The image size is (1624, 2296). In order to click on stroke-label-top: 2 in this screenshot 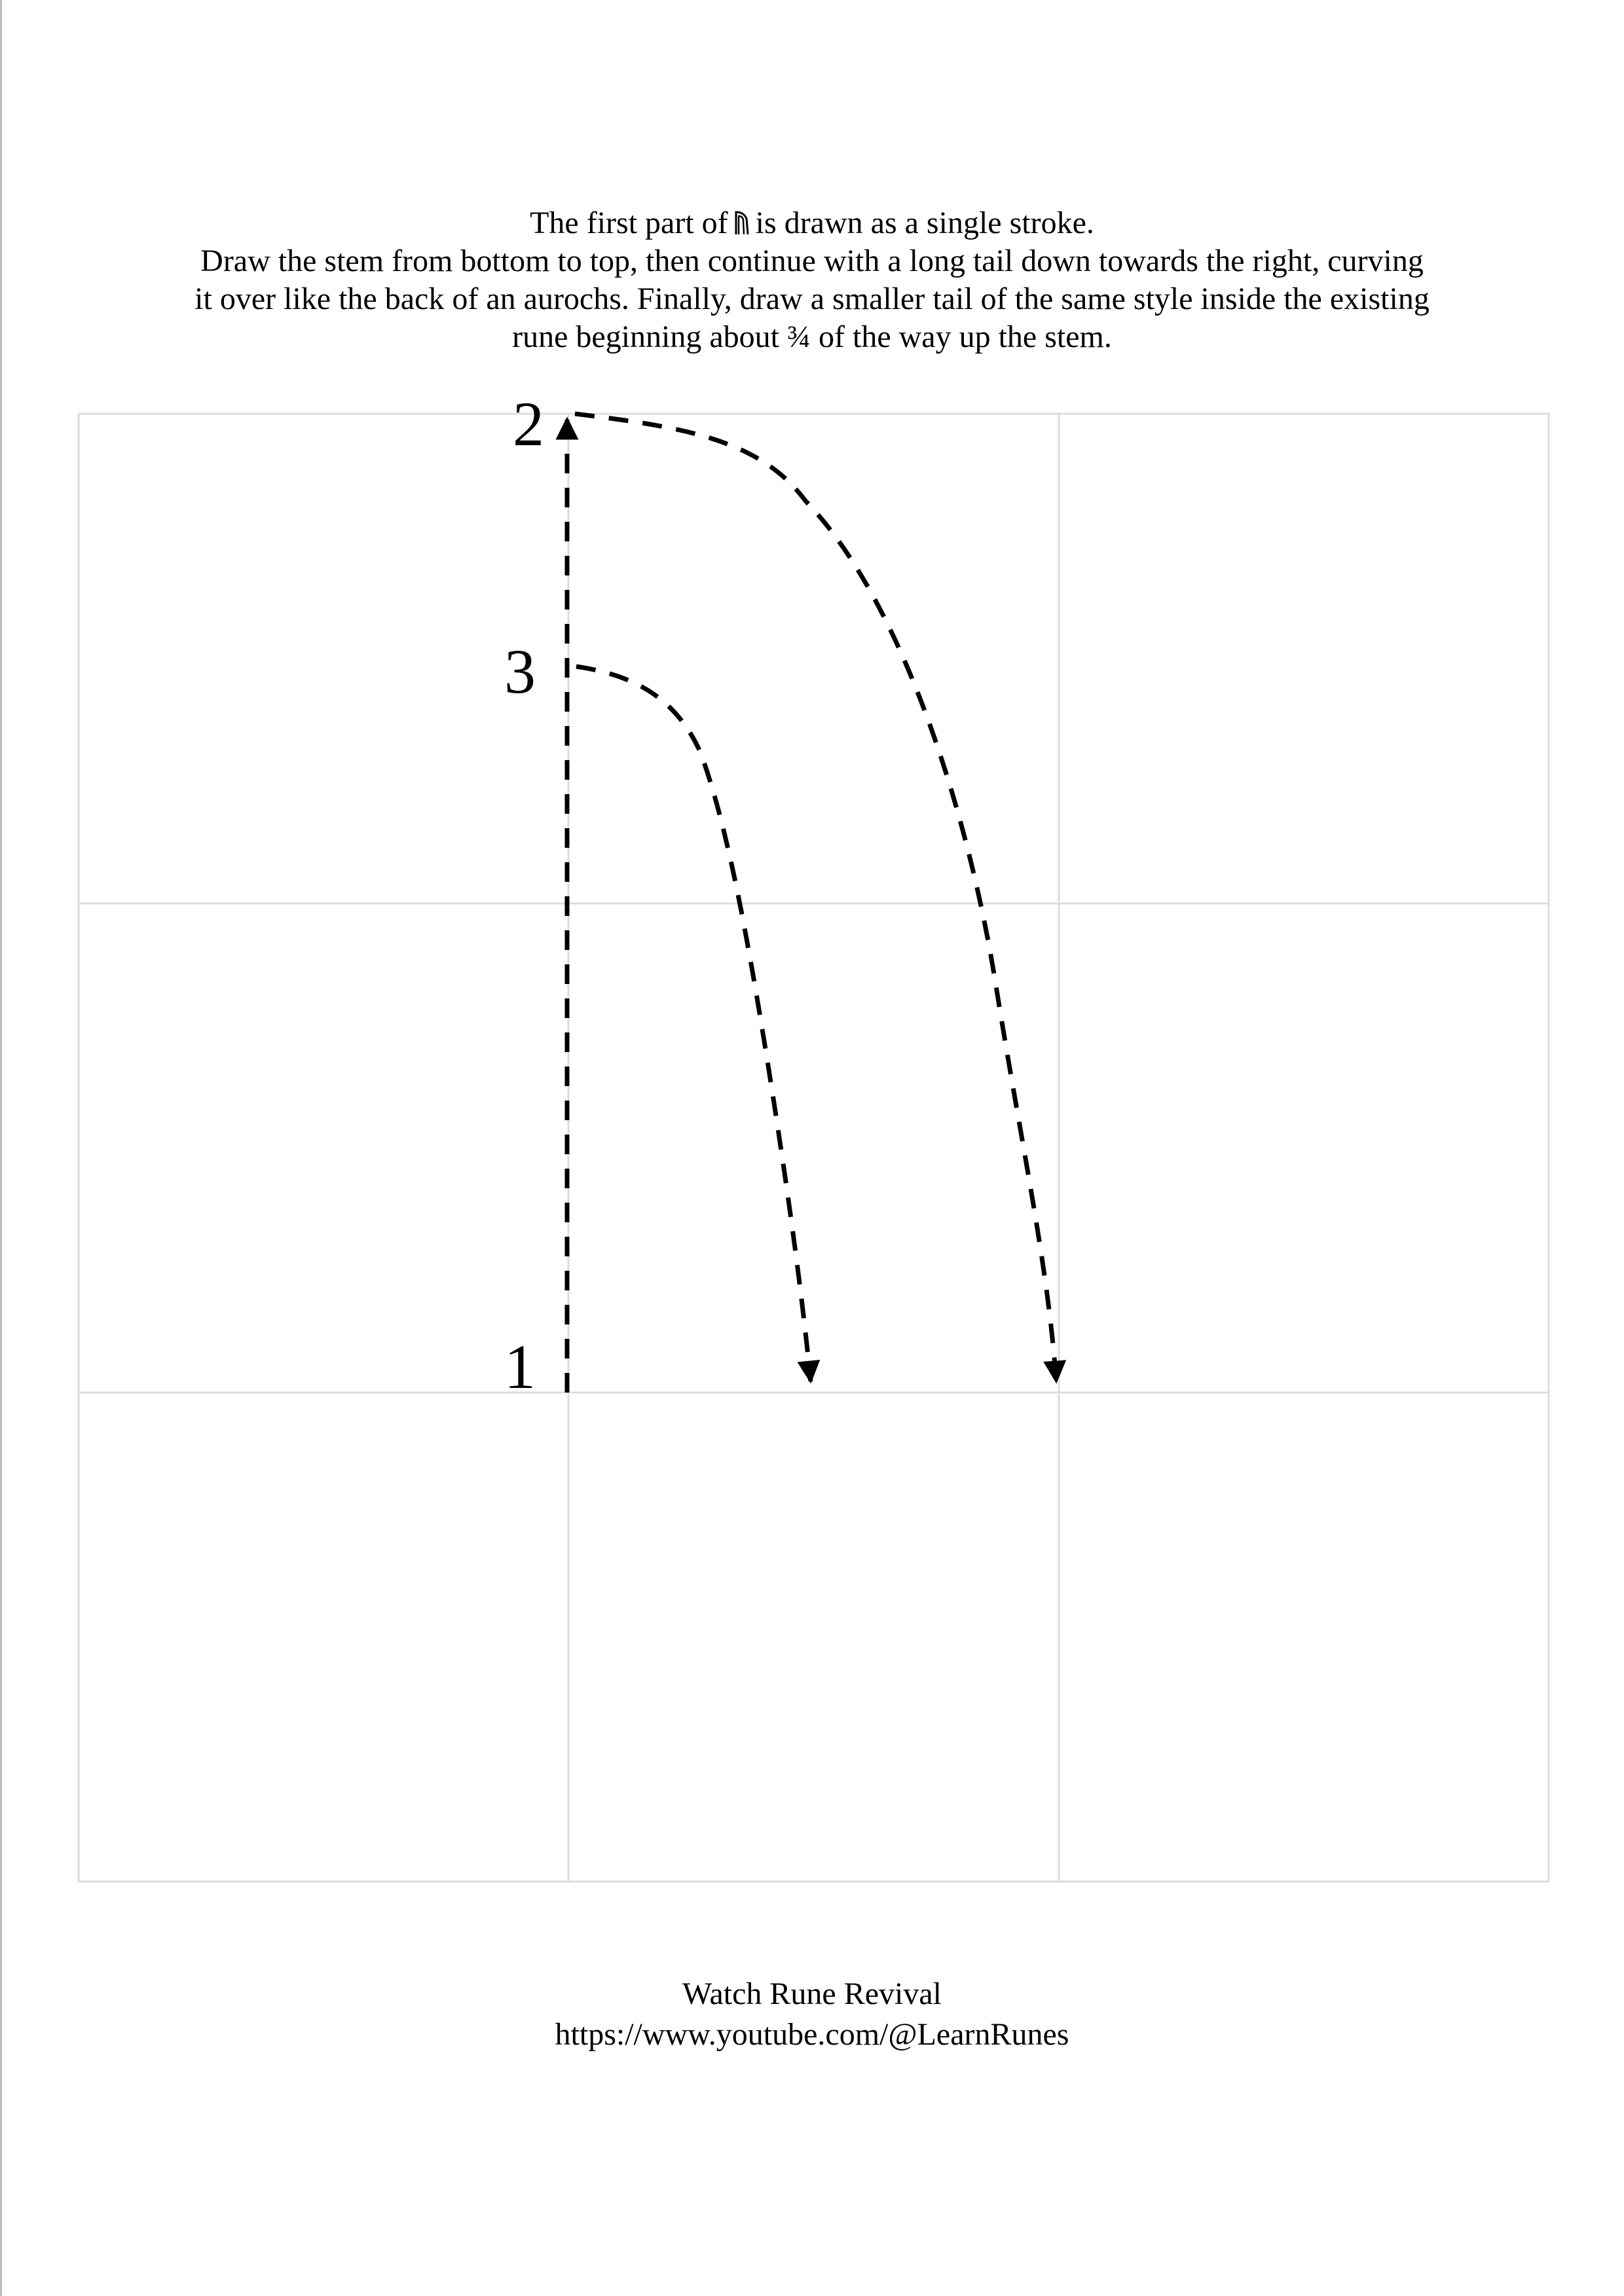, I will do `click(528, 424)`.